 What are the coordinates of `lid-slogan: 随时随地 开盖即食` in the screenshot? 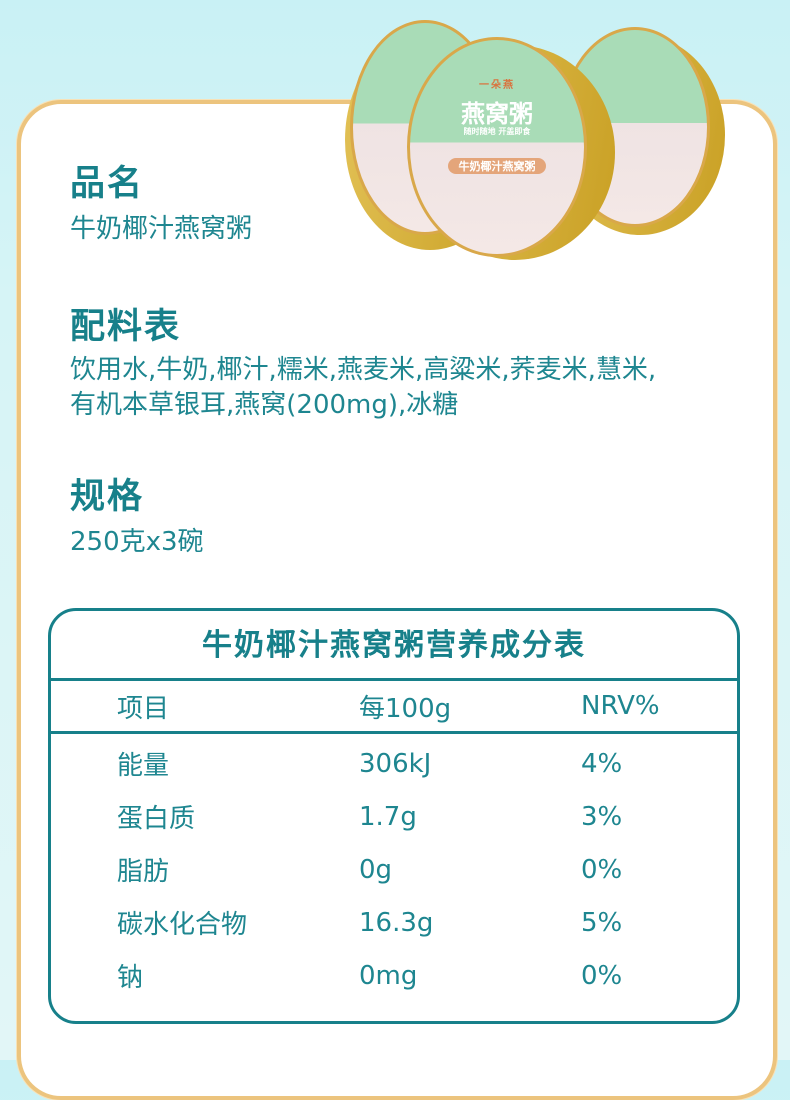 It's located at (497, 131).